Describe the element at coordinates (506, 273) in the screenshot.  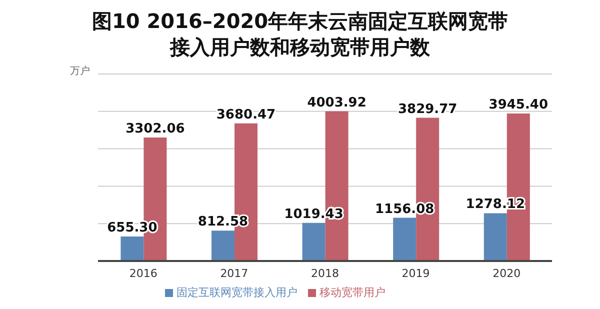
I see `x-tick-label: 2020` at that location.